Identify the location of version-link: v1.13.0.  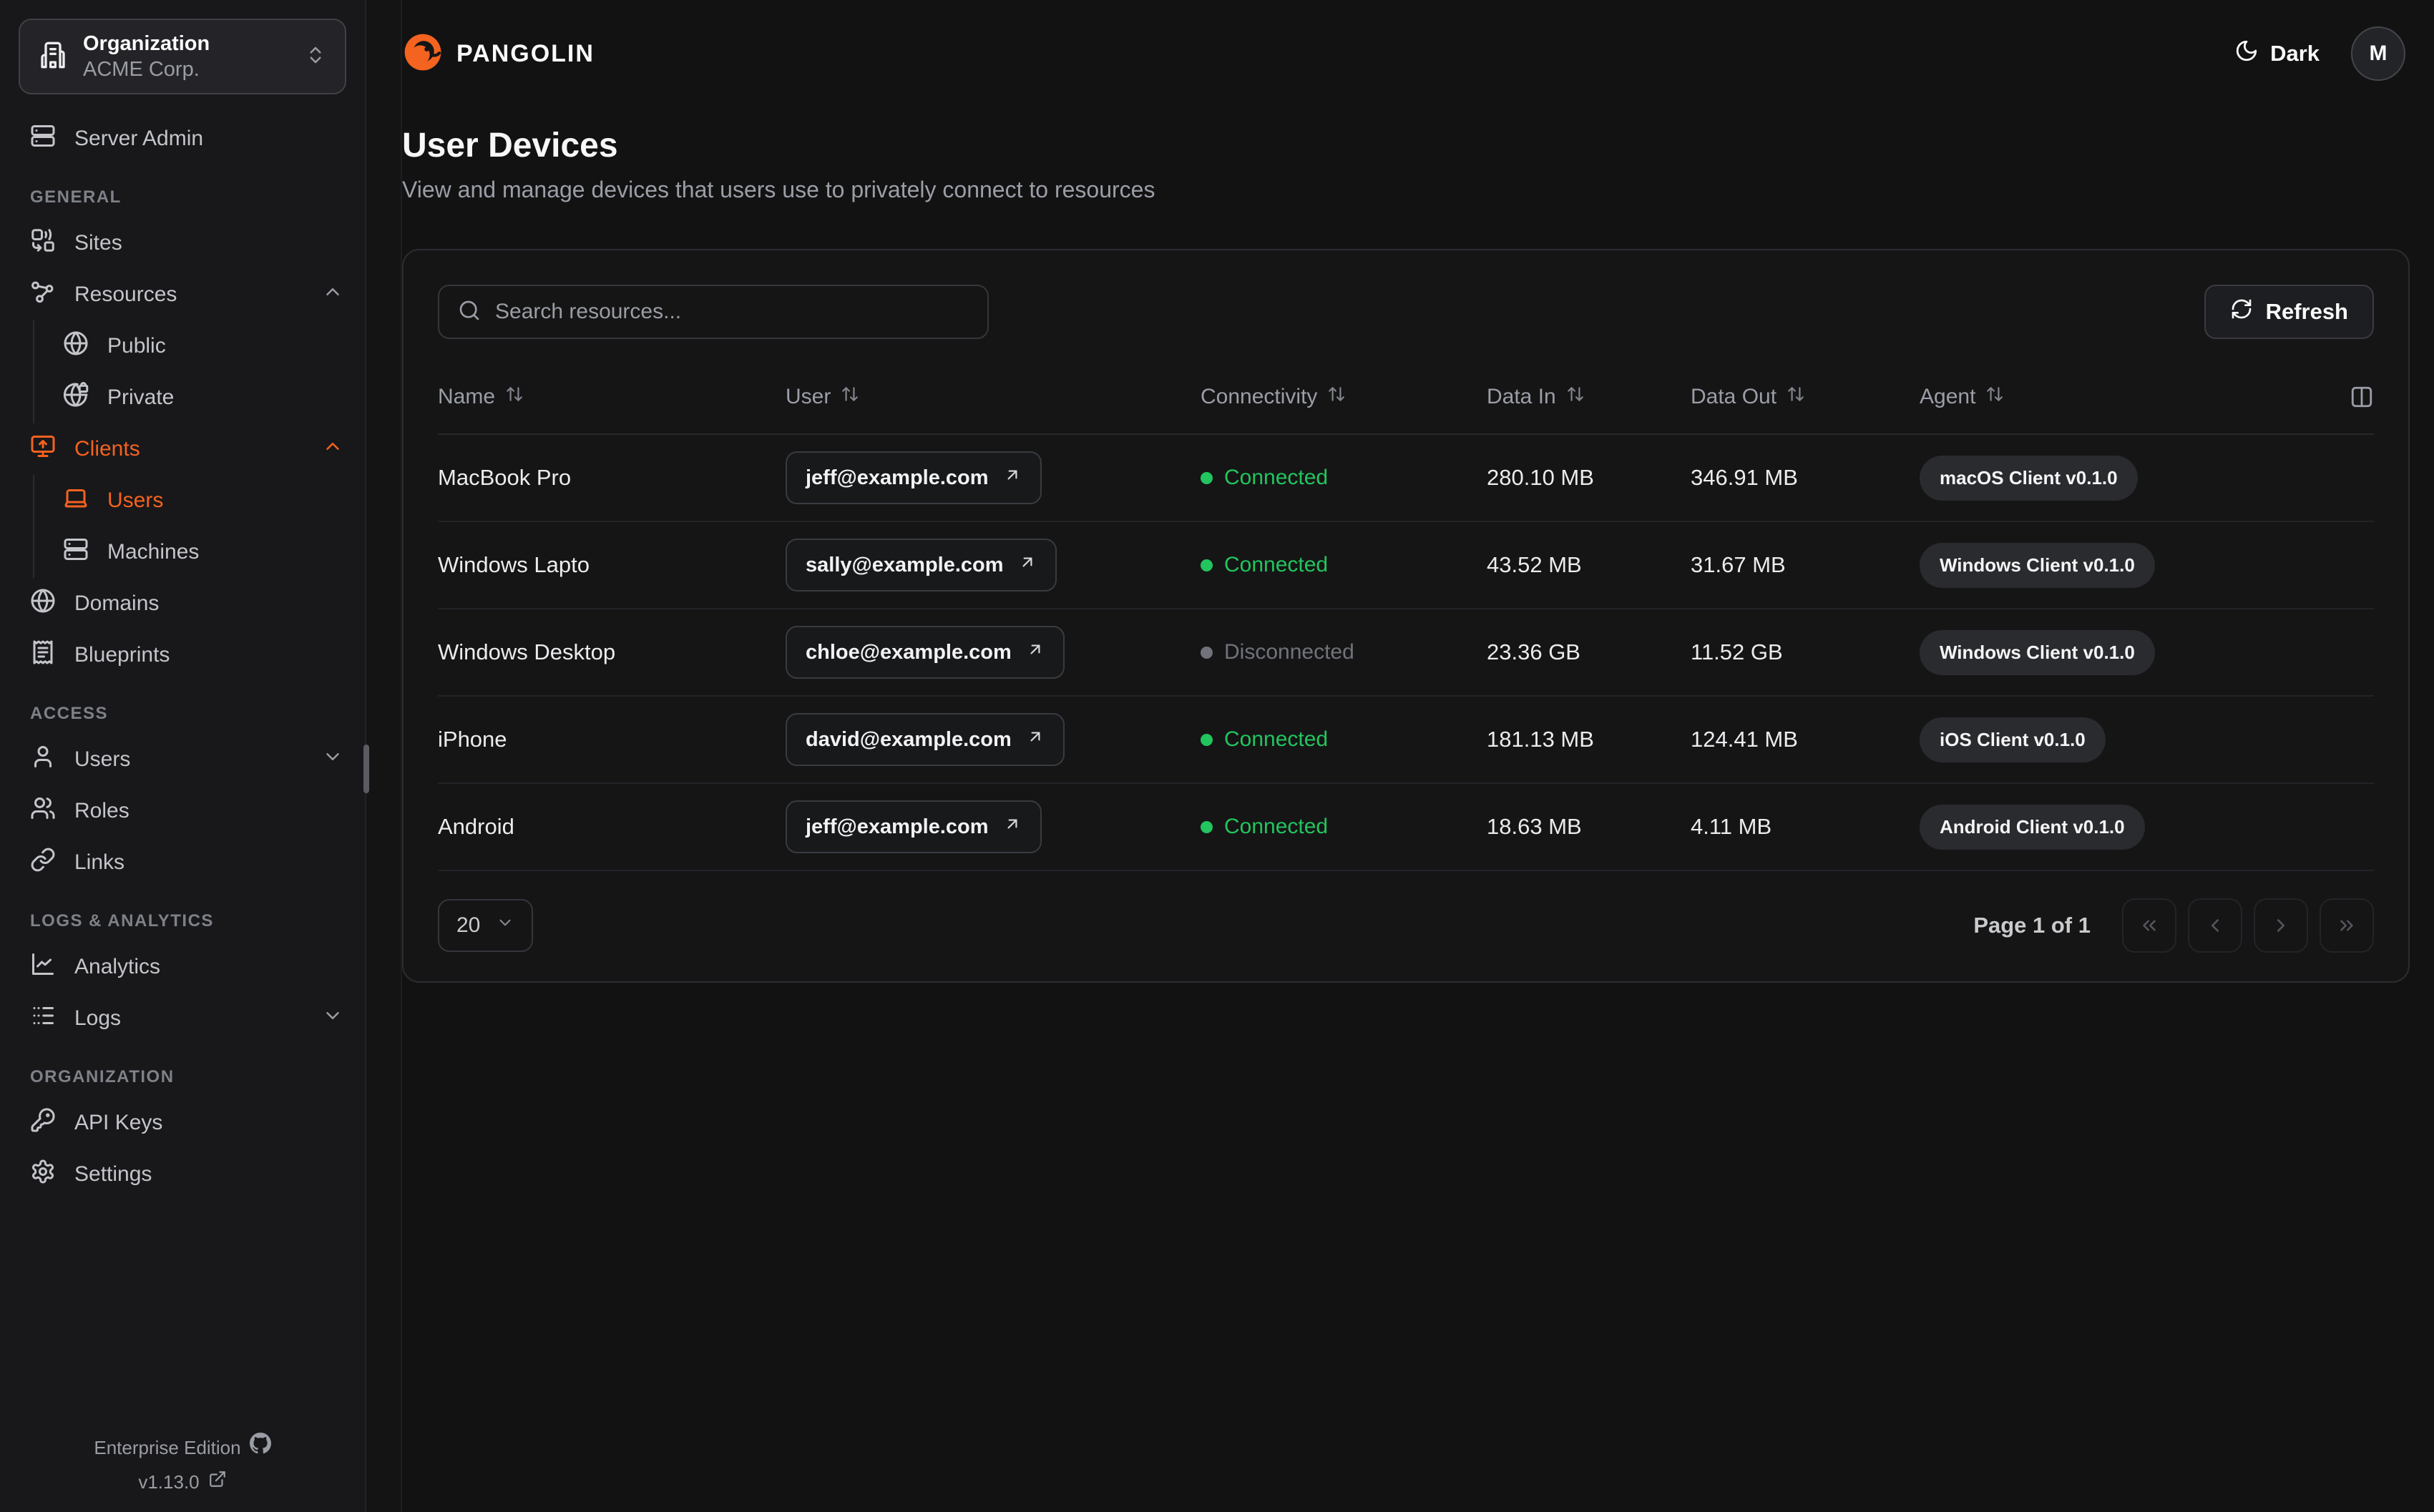
(182, 1482).